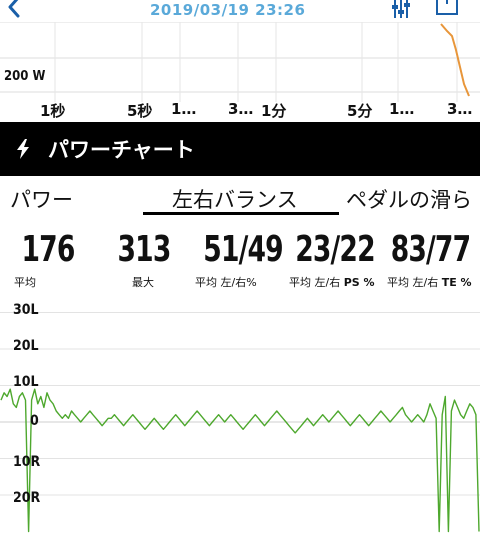  I want to click on metric-label: 平均 左/右 TE %, so click(430, 282).